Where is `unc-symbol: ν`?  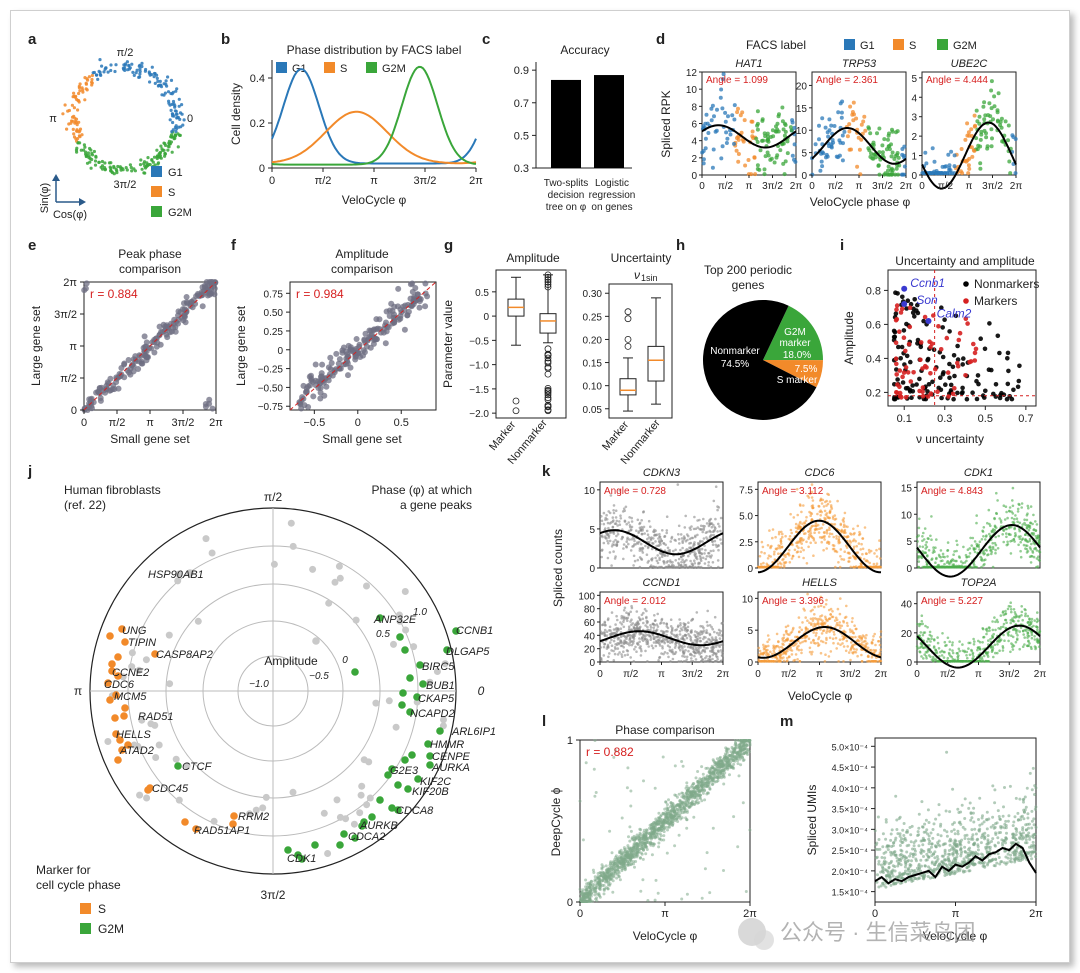
unc-symbol: ν is located at coordinates (637, 275).